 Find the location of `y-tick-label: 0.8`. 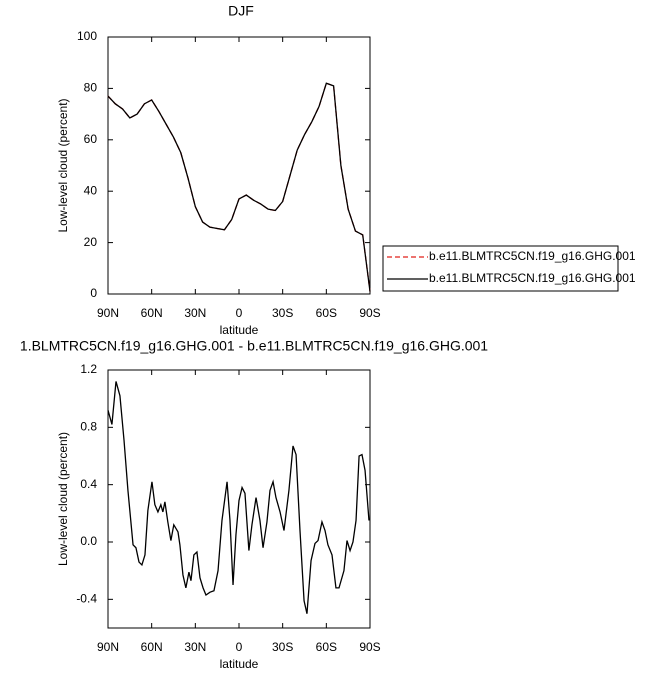

y-tick-label: 0.8 is located at coordinates (88, 427).